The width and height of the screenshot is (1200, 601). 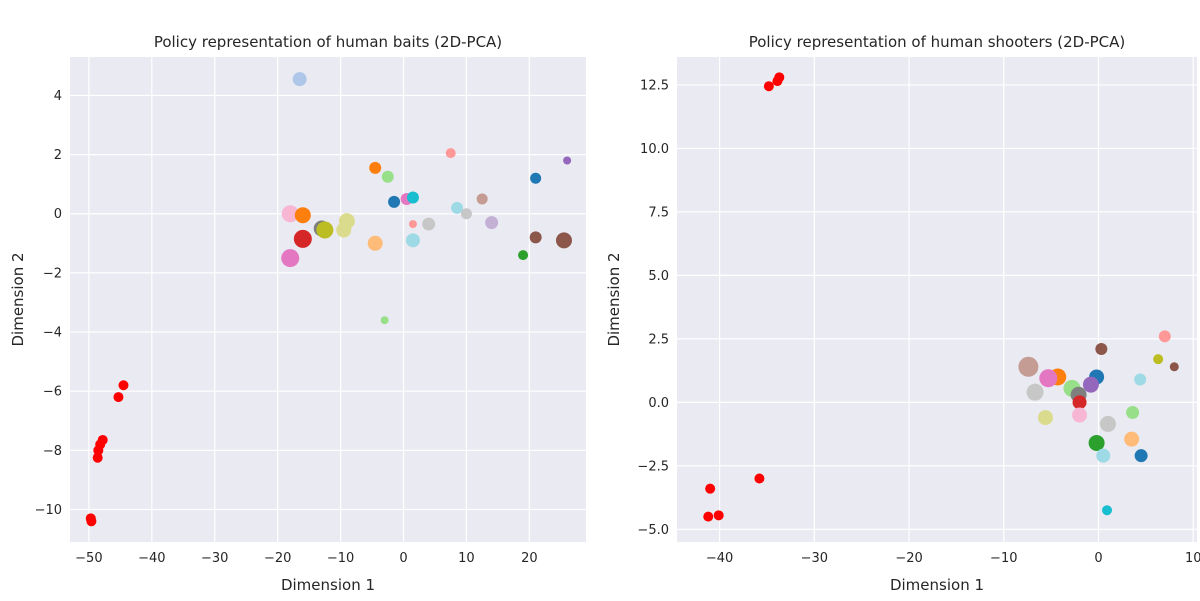 What do you see at coordinates (658, 403) in the screenshot?
I see `shooters-y-tick-label: 0.0` at bounding box center [658, 403].